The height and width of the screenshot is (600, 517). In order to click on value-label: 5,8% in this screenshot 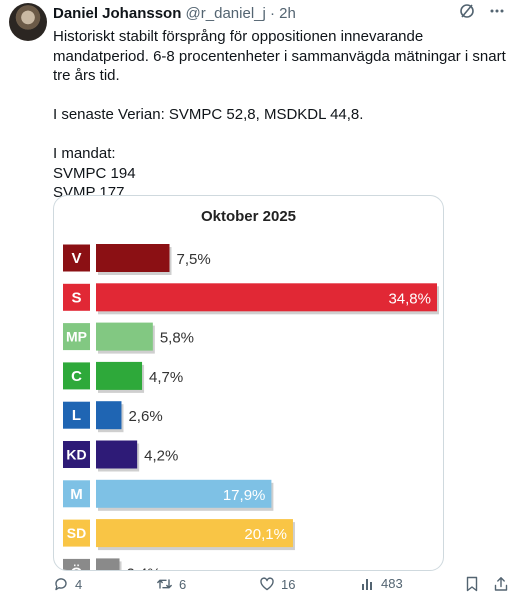, I will do `click(177, 338)`.